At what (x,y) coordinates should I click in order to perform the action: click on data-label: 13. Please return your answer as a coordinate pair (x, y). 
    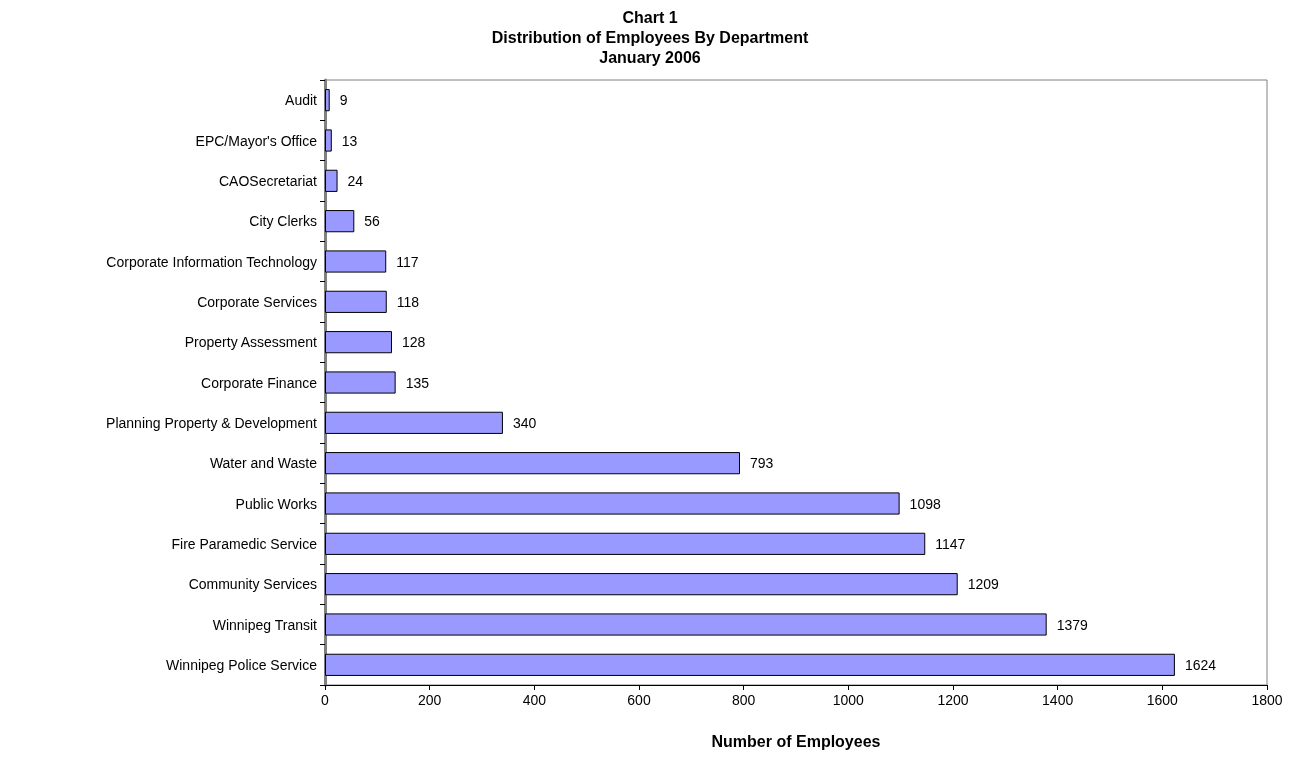
    Looking at the image, I should click on (349, 140).